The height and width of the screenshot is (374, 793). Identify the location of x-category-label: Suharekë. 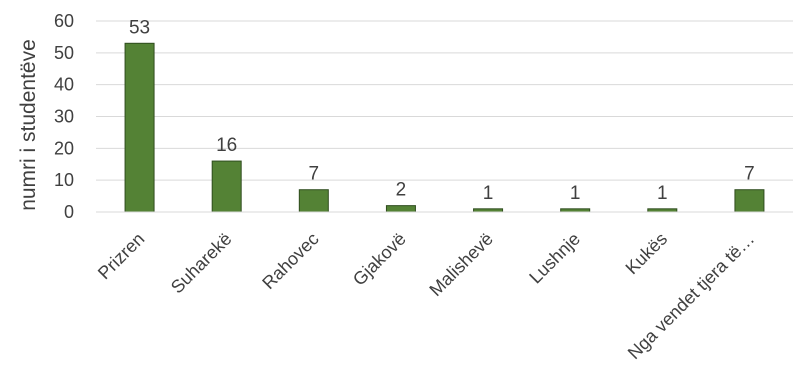
(201, 263).